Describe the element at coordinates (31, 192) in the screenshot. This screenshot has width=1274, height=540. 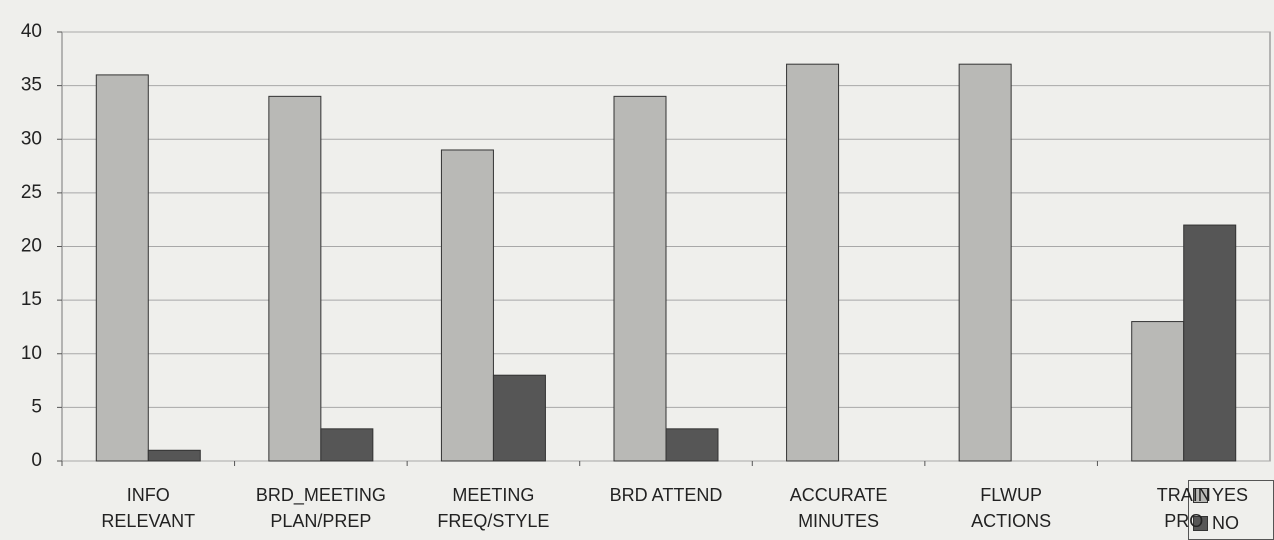
I see `y-tick-label: 25` at that location.